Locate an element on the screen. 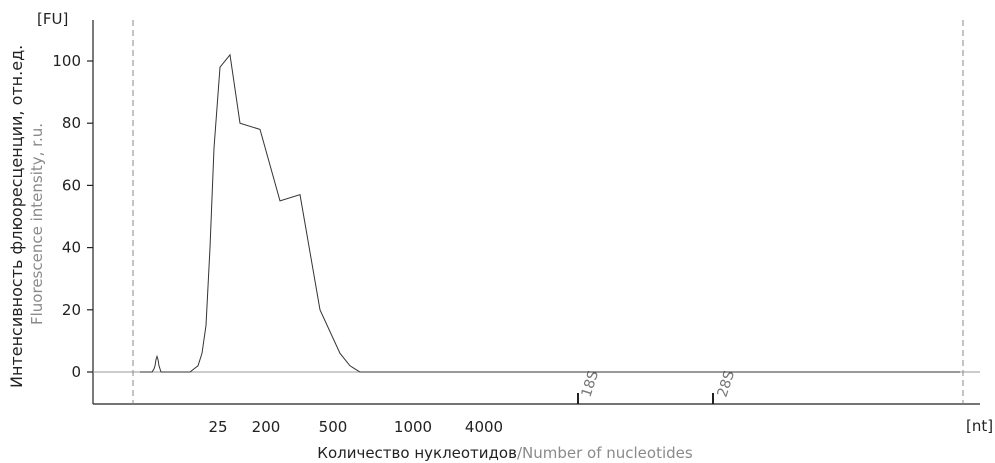 The image size is (995, 463). x-tick-label: 1000 is located at coordinates (413, 427).